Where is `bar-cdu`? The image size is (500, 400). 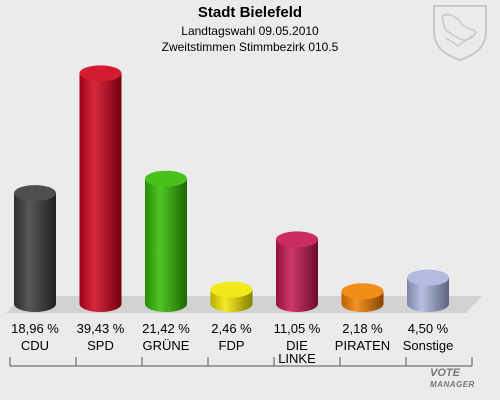
bar-cdu is located at coordinates (35, 248).